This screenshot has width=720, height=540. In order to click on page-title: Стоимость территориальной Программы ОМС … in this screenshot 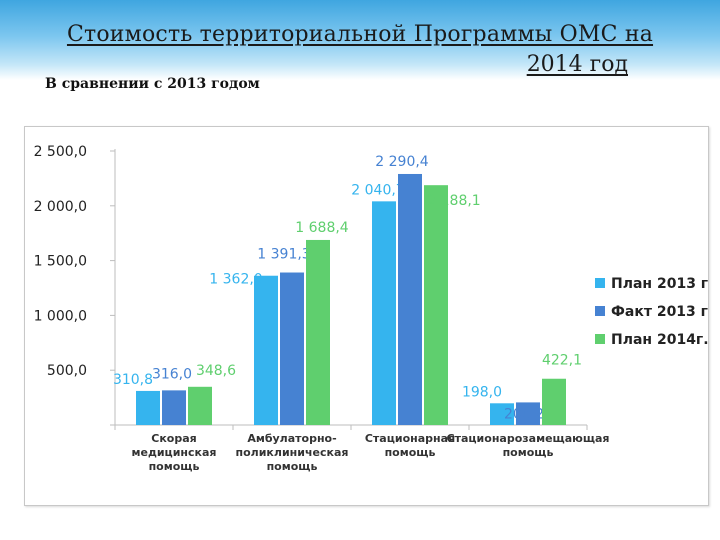, I will do `click(360, 34)`.